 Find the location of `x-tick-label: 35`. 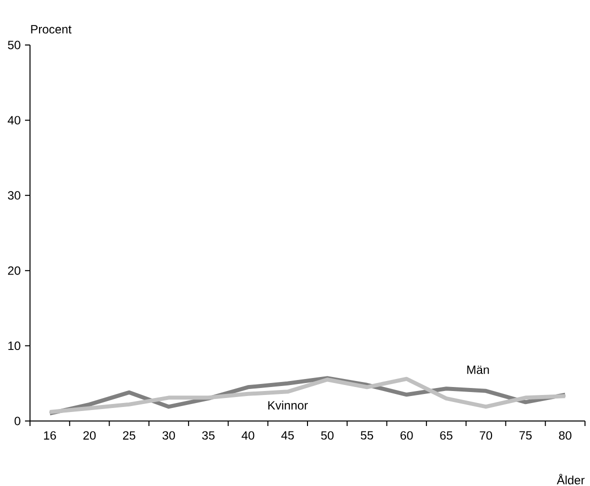

x-tick-label: 35 is located at coordinates (208, 435).